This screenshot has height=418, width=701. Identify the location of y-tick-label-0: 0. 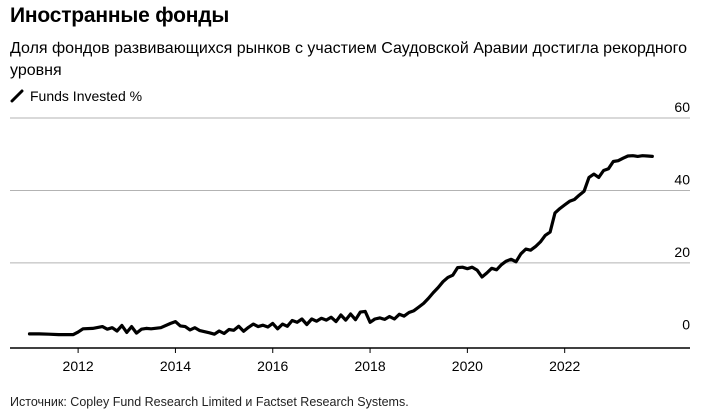
(686, 324).